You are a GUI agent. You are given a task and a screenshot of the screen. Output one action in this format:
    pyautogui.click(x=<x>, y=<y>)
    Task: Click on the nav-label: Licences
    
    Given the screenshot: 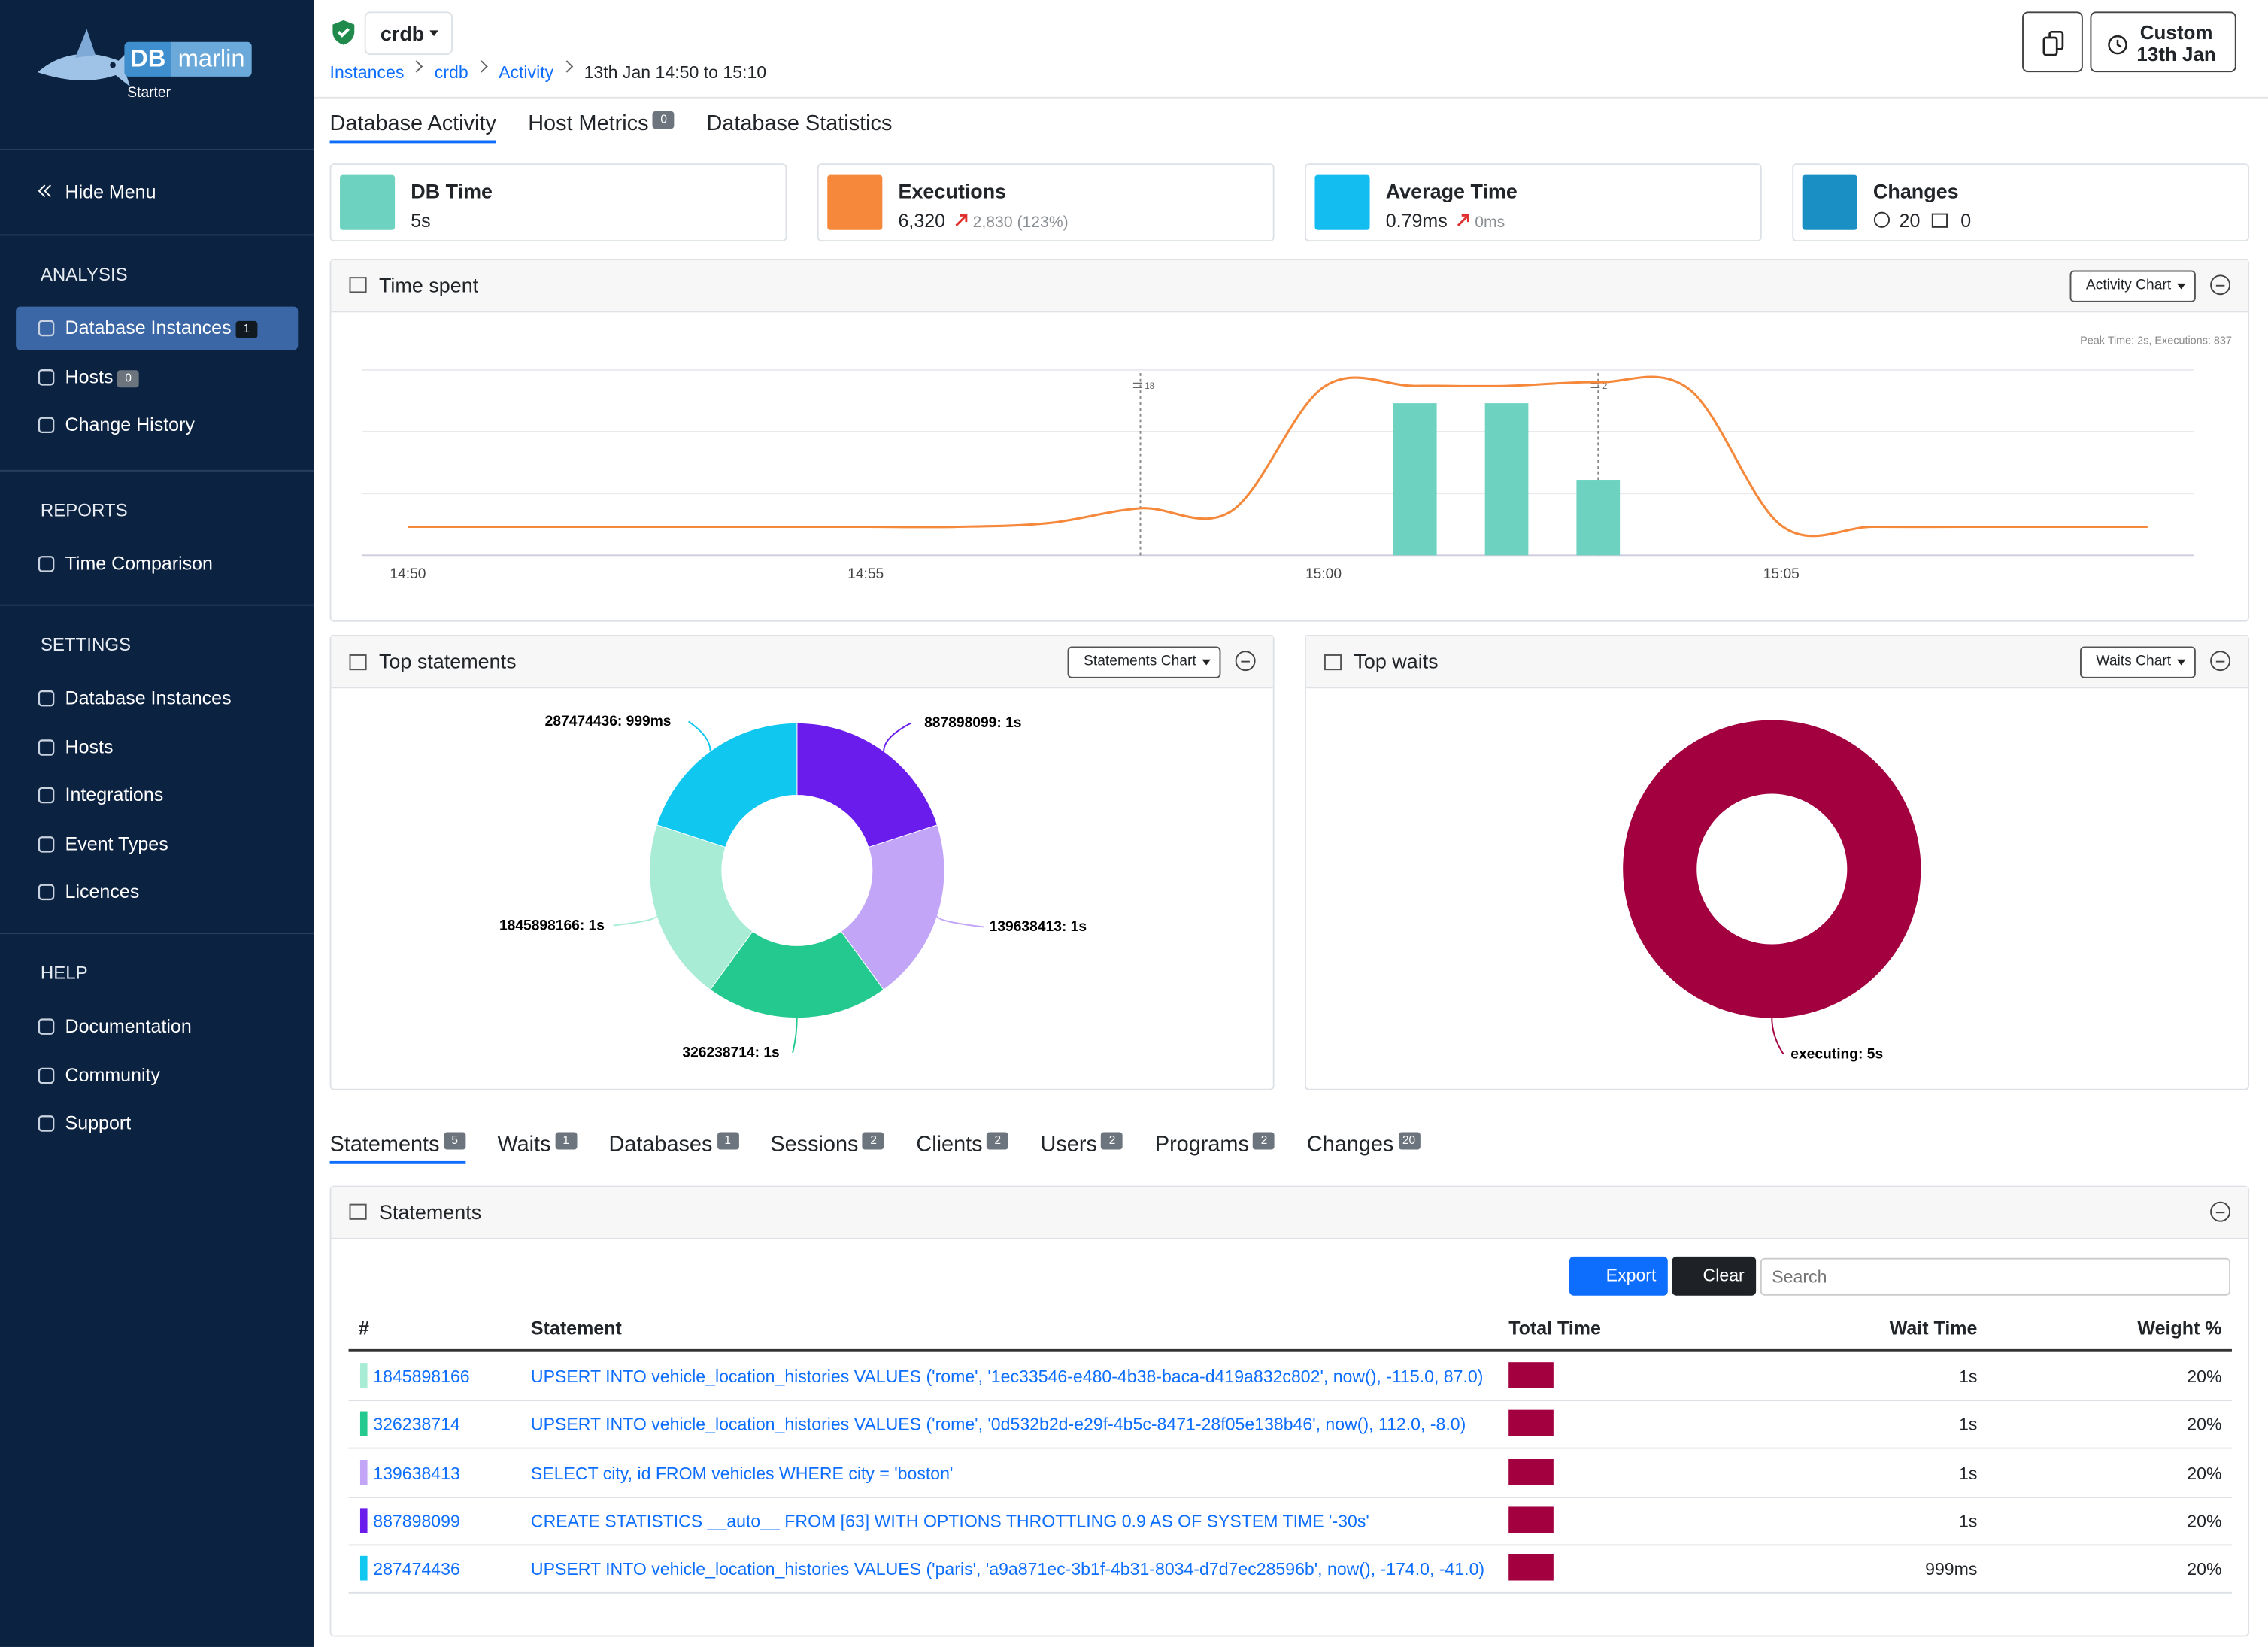 What is the action you would take?
    pyautogui.click(x=102, y=891)
    